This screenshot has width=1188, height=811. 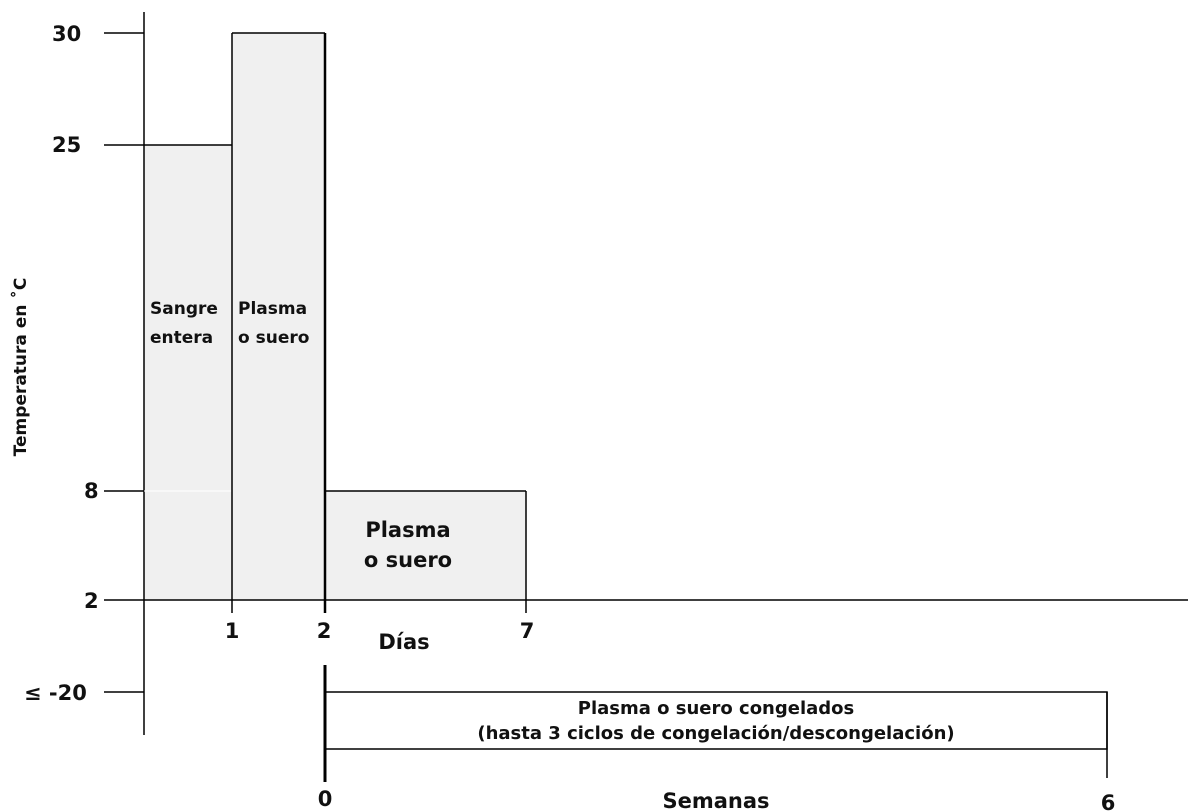 What do you see at coordinates (20, 367) in the screenshot?
I see `y-axis-title: Temperatura en ˚C` at bounding box center [20, 367].